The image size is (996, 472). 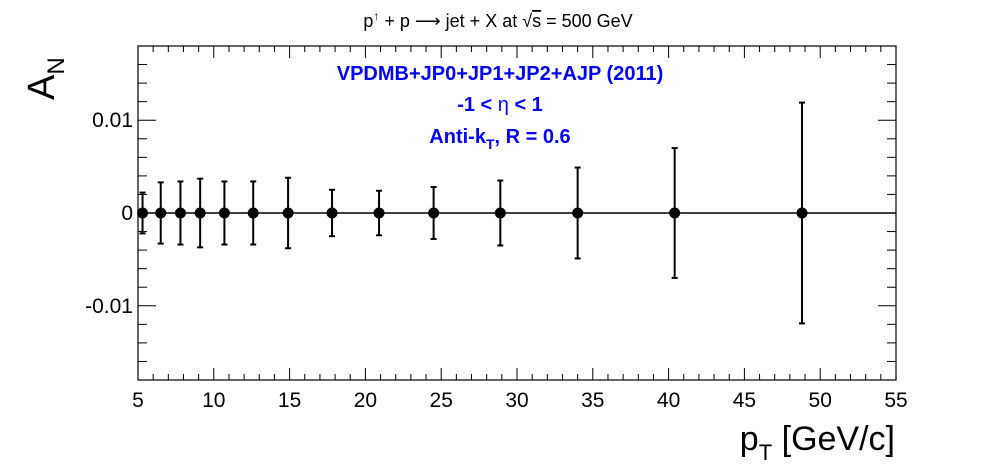 What do you see at coordinates (820, 400) in the screenshot?
I see `x-tick-label: 50` at bounding box center [820, 400].